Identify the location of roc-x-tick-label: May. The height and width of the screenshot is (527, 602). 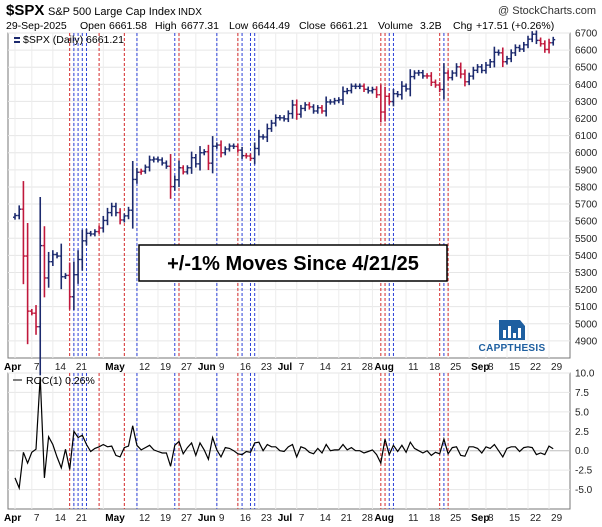
(115, 518).